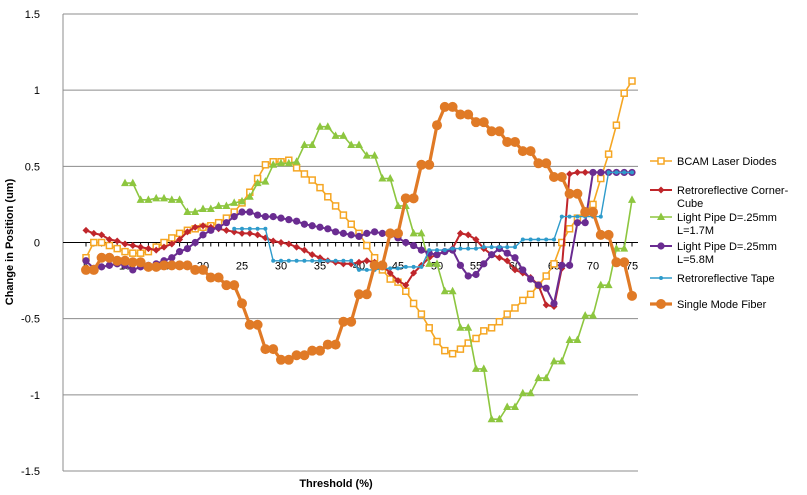 The height and width of the screenshot is (495, 807). I want to click on legend-entry: Retroreflective Tape, so click(712, 279).